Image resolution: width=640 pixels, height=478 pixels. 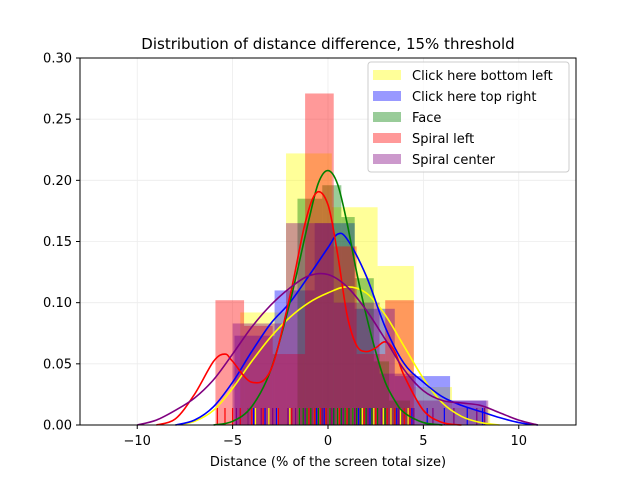 I want to click on legend-label-0: Click here bottom left, so click(x=482, y=76).